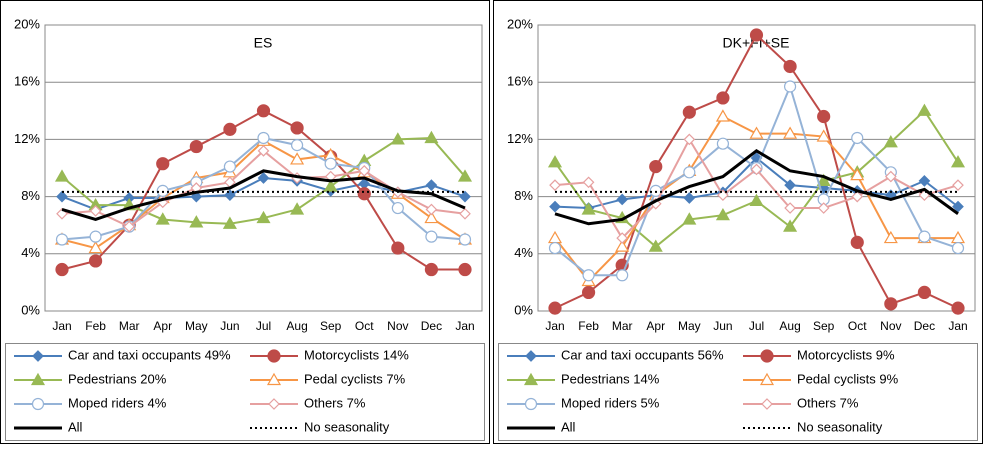 This screenshot has height=450, width=983. I want to click on legend-label: Car and taxi occupants 56%, so click(642, 354).